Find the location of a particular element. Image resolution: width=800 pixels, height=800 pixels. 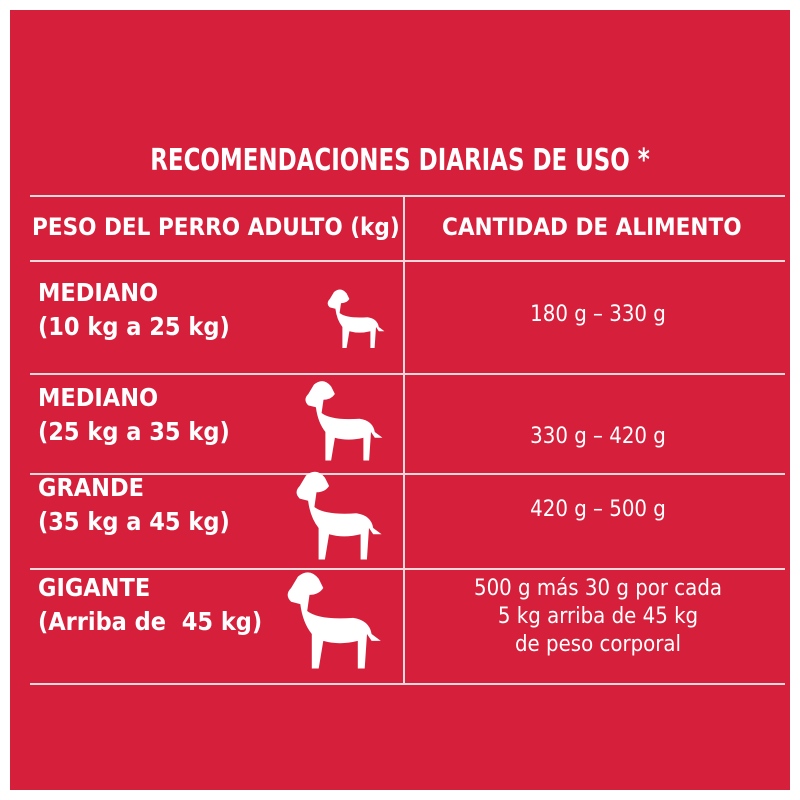

header: PESO DEL PERRO ADULTO (kg) is located at coordinates (216, 227).